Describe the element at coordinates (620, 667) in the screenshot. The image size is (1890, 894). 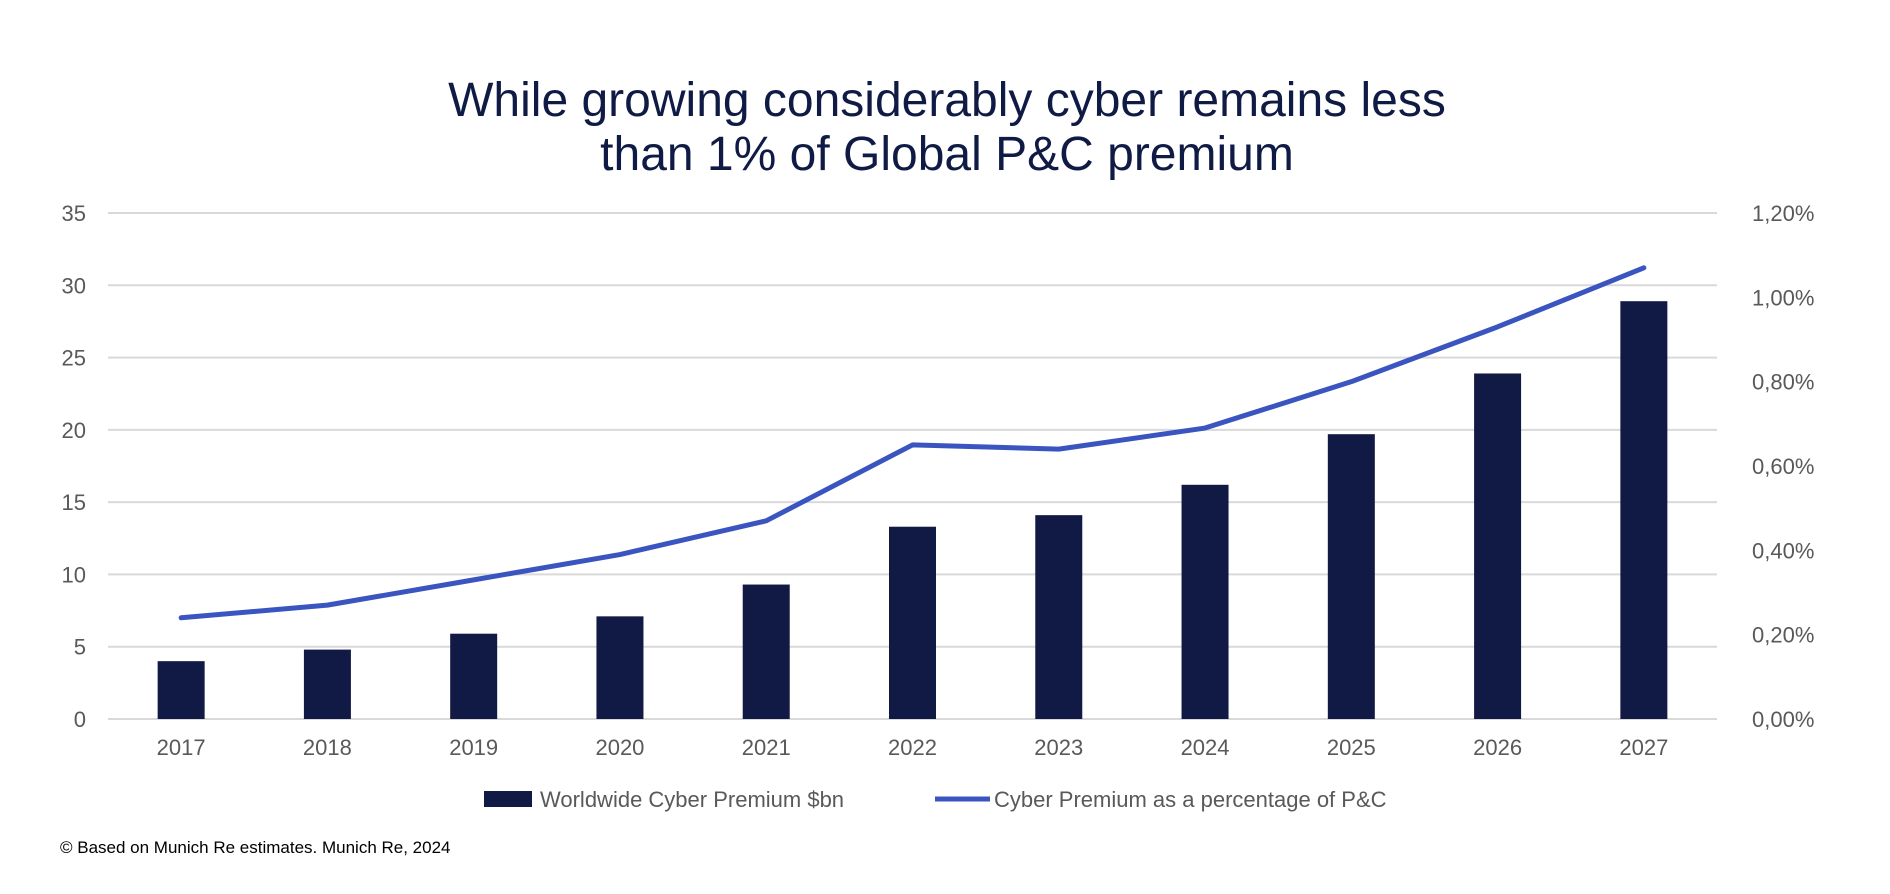
I see `bar-2020` at that location.